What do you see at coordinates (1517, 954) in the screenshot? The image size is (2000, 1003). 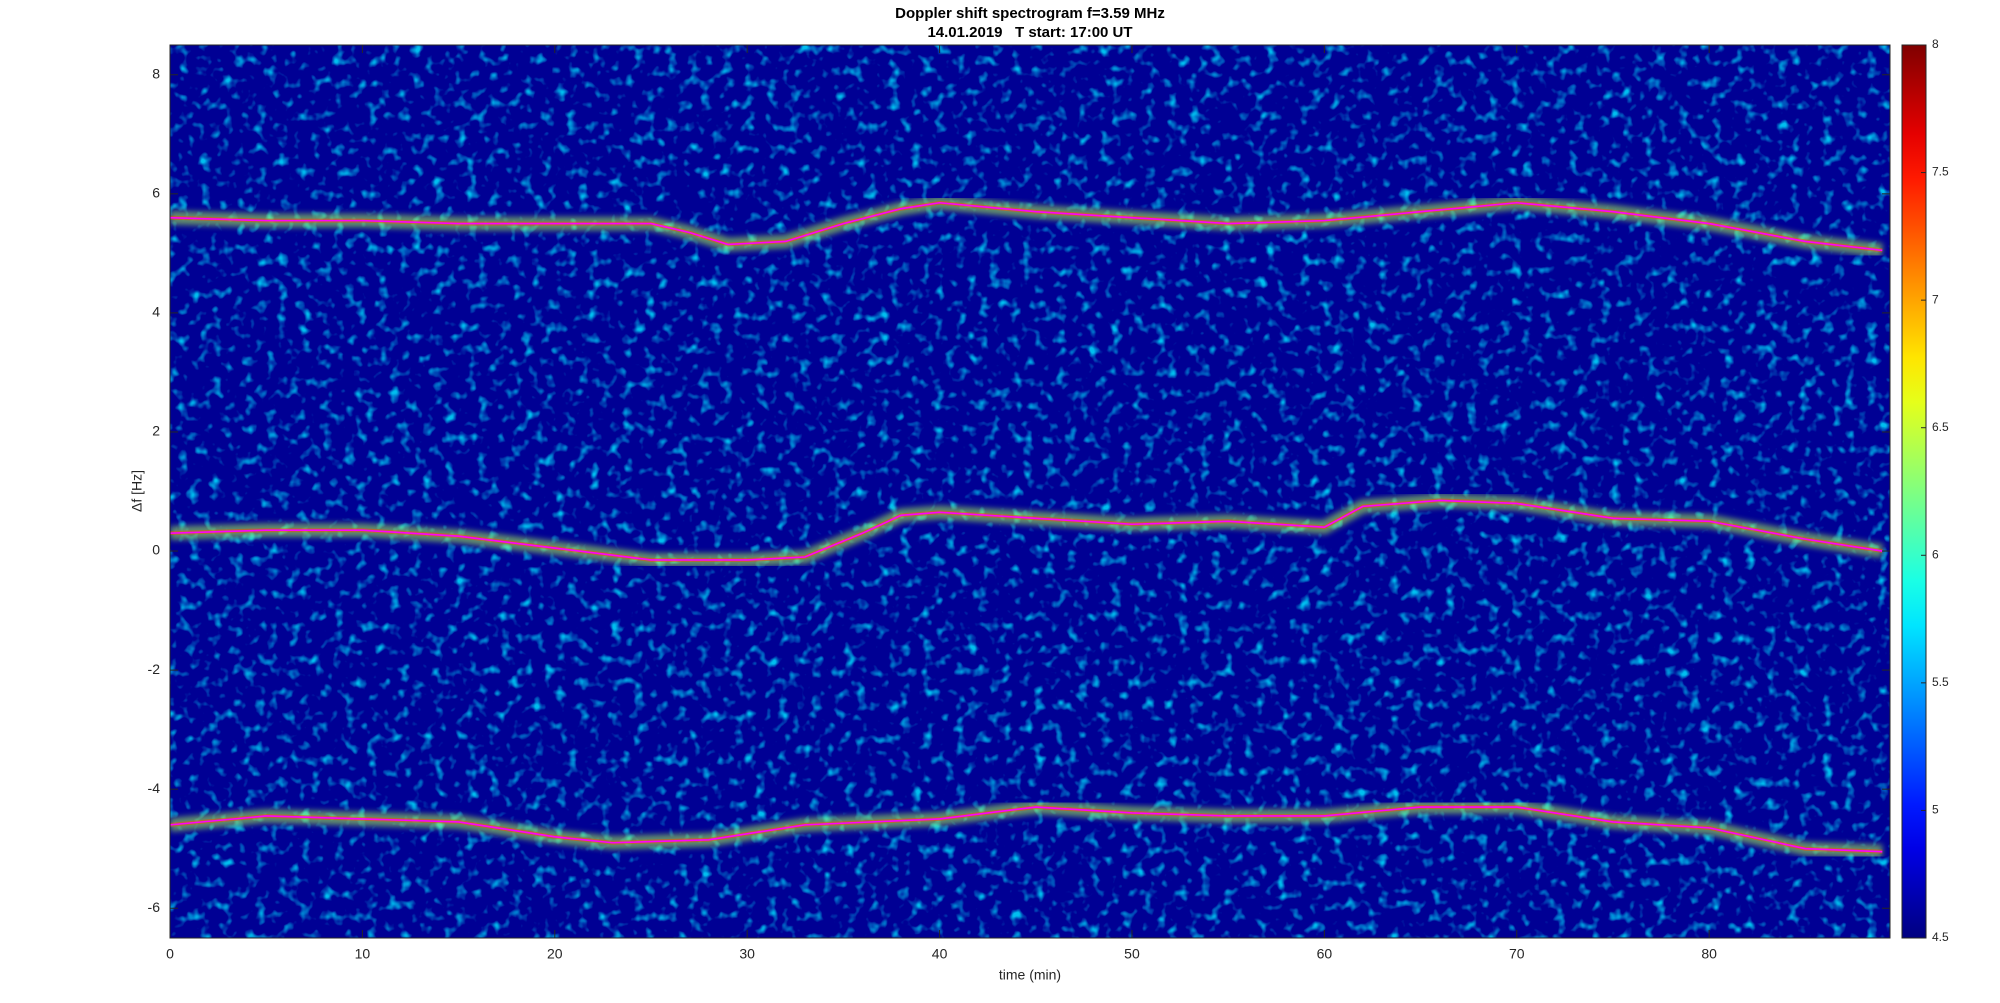 I see `x-tick-label: 70` at bounding box center [1517, 954].